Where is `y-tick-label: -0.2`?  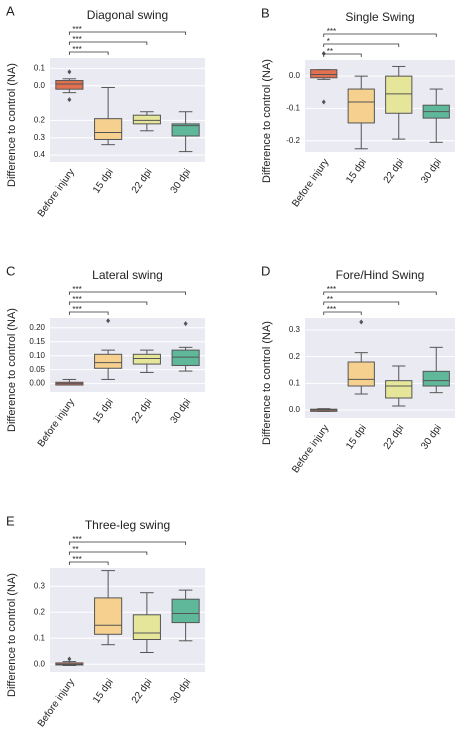
y-tick-label: -0.2 is located at coordinates (293, 140).